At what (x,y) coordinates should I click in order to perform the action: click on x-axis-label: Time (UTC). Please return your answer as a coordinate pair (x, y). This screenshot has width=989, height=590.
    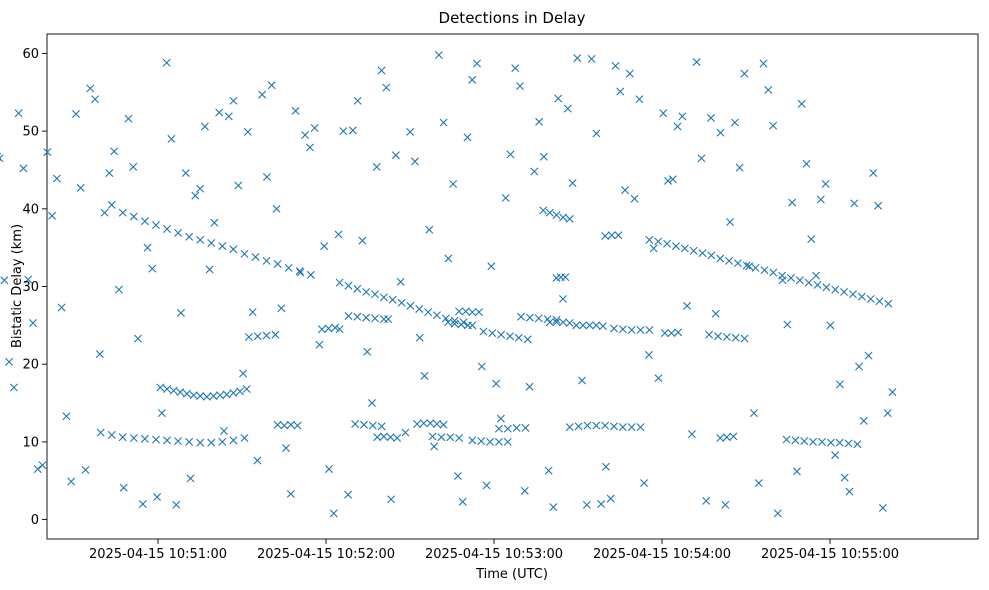
    Looking at the image, I should click on (511, 574).